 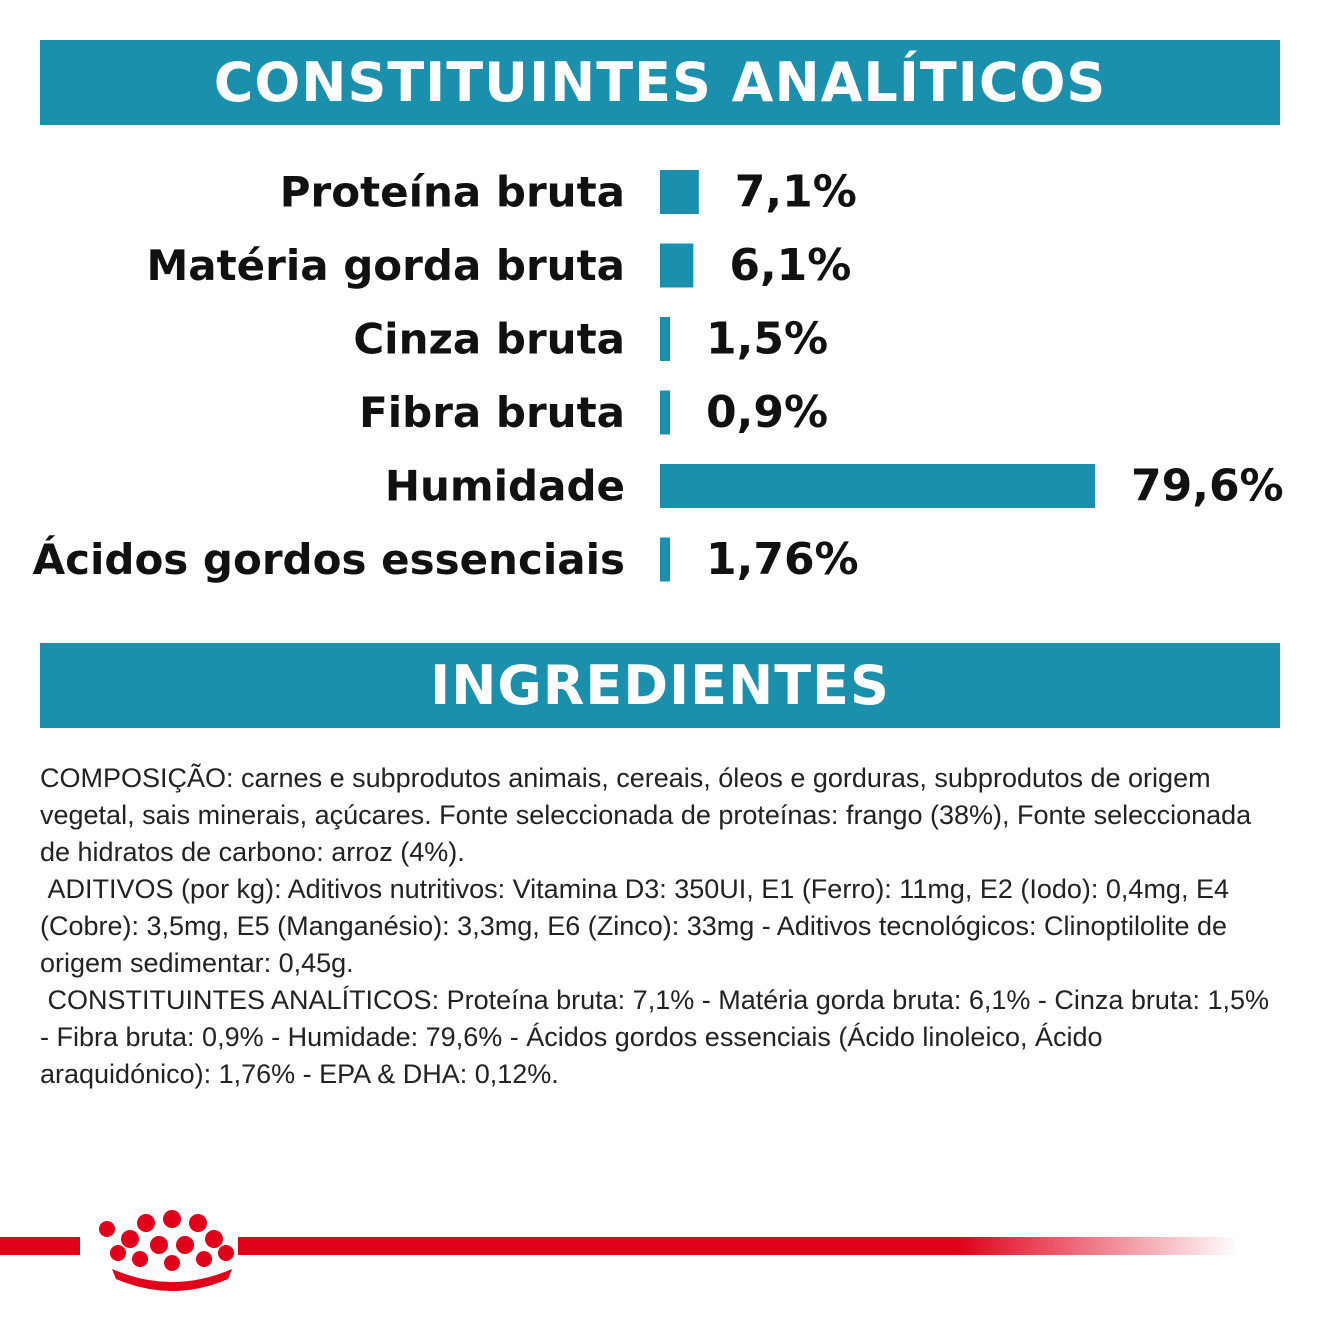 I want to click on category-label: Ácidos gordos essenciais, so click(x=329, y=559).